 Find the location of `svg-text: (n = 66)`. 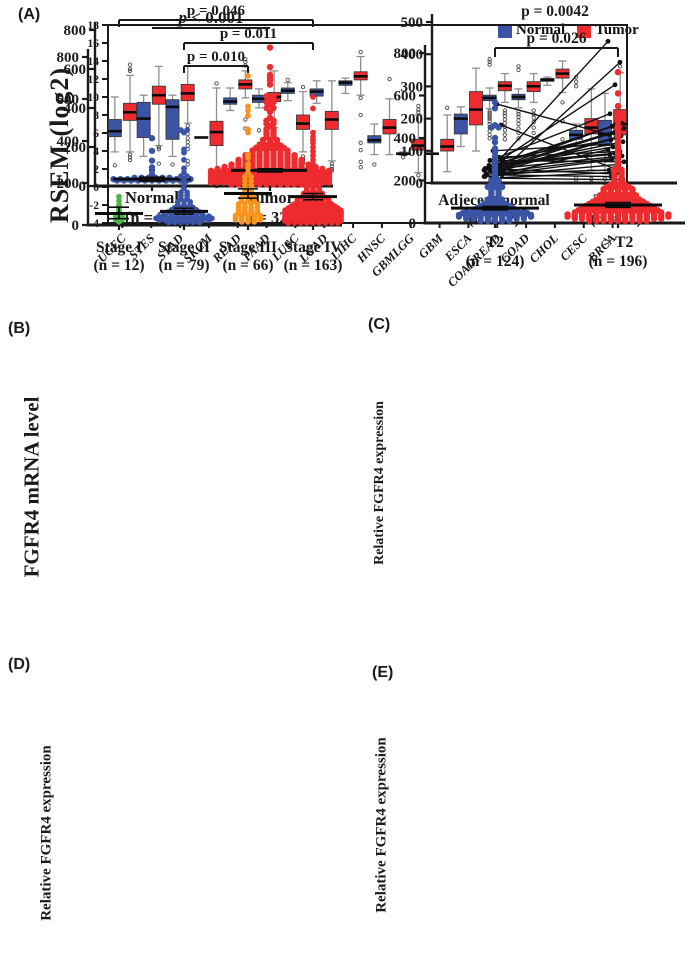

svg-text: (n = 66) is located at coordinates (247, 265).